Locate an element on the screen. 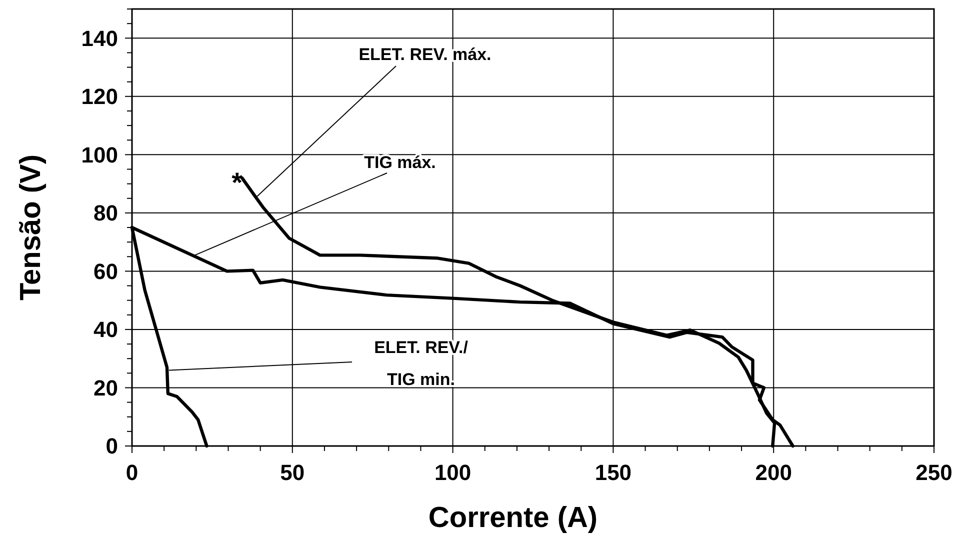  annotation: * is located at coordinates (237, 182).